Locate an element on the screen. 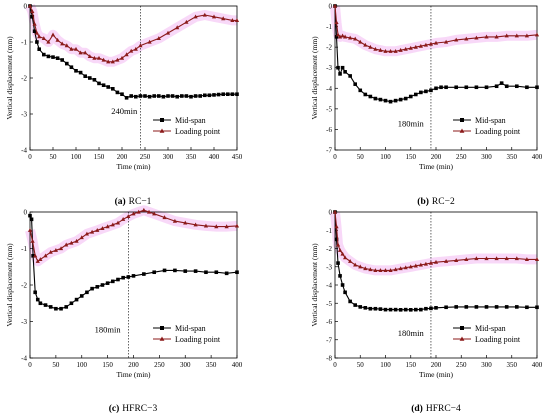  y-tick-label: -6 is located at coordinates (329, 130).